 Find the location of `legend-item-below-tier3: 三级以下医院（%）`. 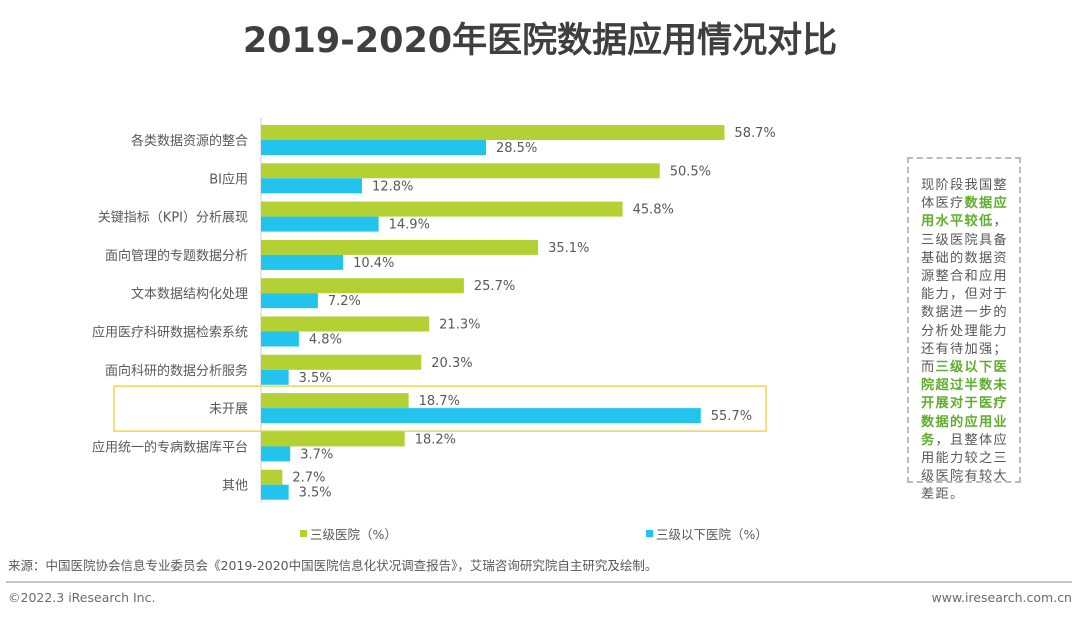

legend-item-below-tier3: 三级以下医院（%） is located at coordinates (707, 533).